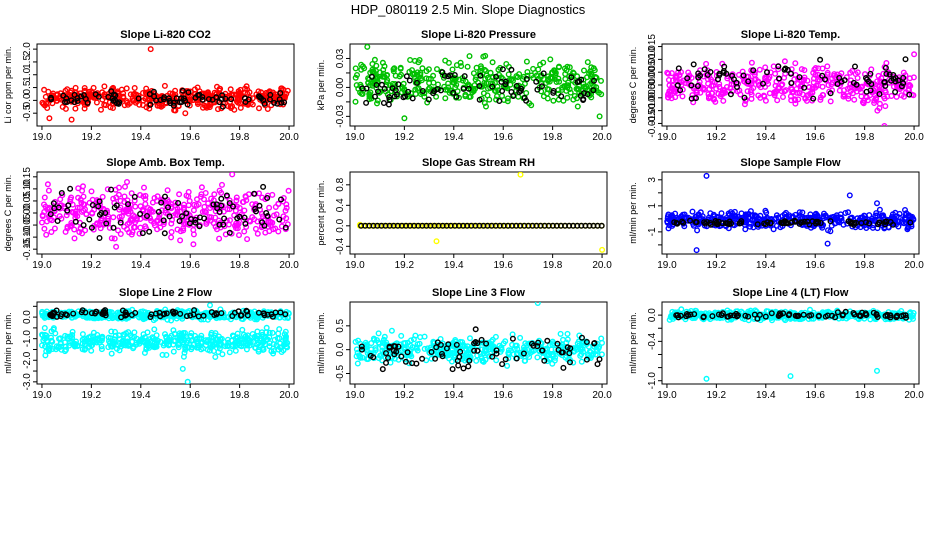 The width and height of the screenshot is (936, 540). Describe the element at coordinates (165, 293) in the screenshot. I see `panel-title: Slope Line 2 Flow` at that location.